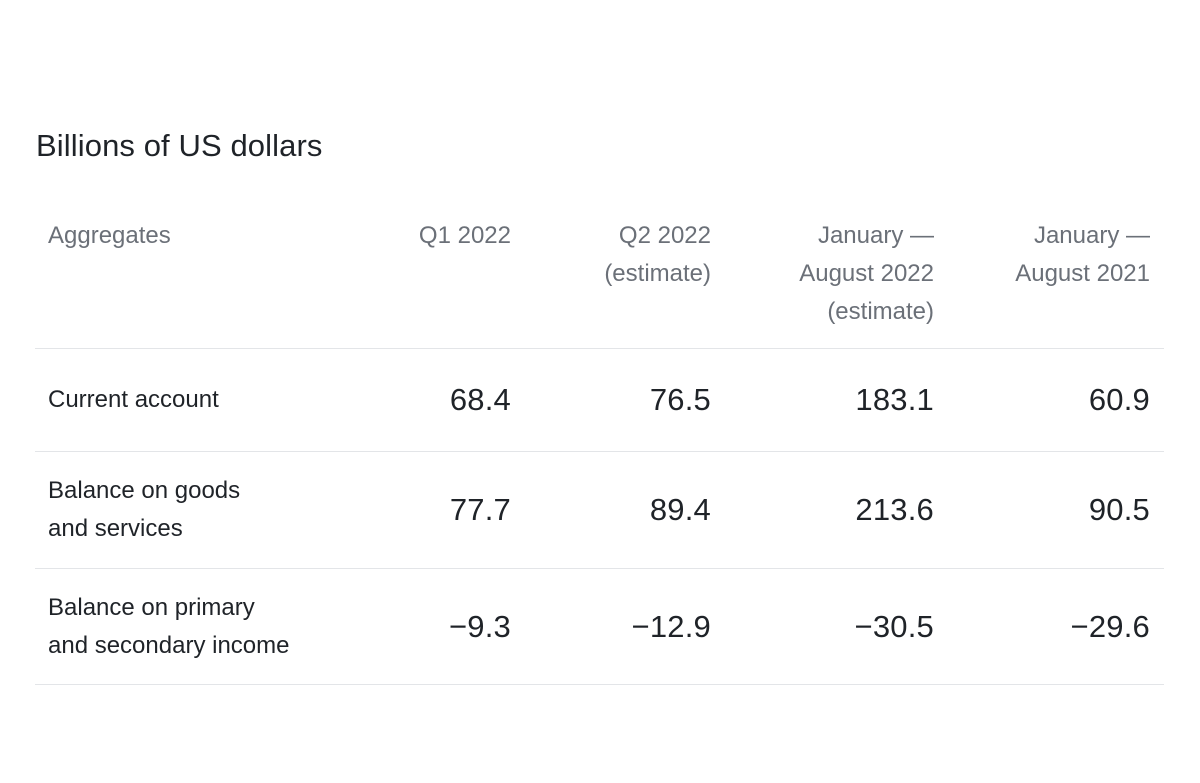  I want to click on row-label-line1: Current account, so click(133, 399).